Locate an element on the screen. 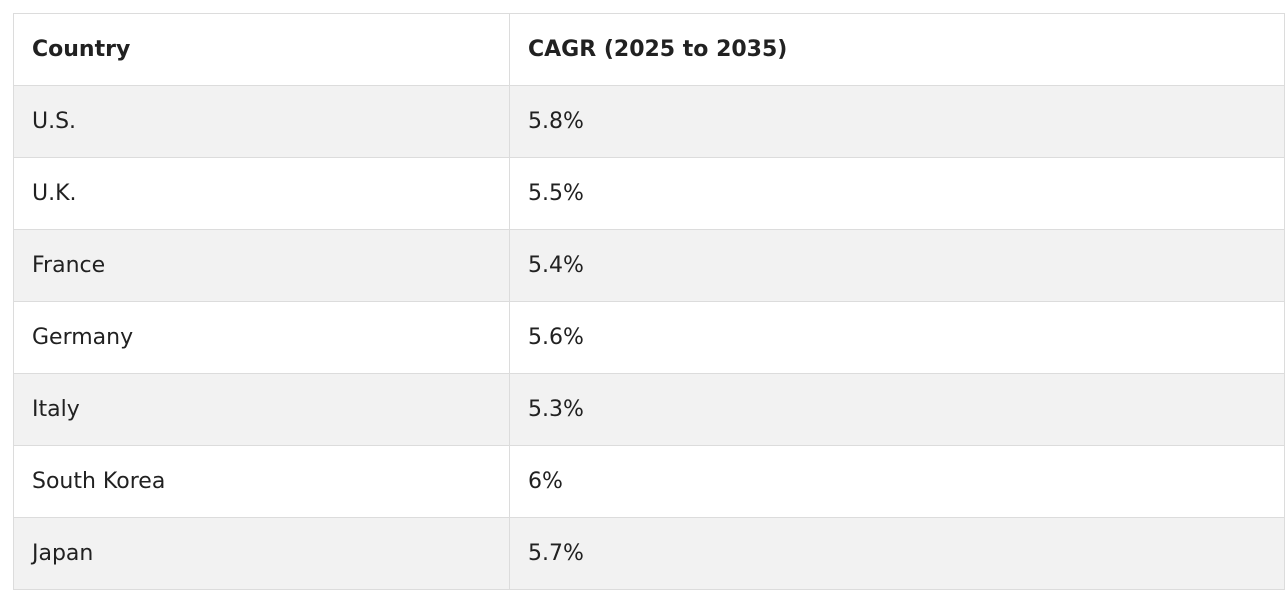 The height and width of the screenshot is (598, 1288). table-row: U.K. 5.5% is located at coordinates (649, 193).